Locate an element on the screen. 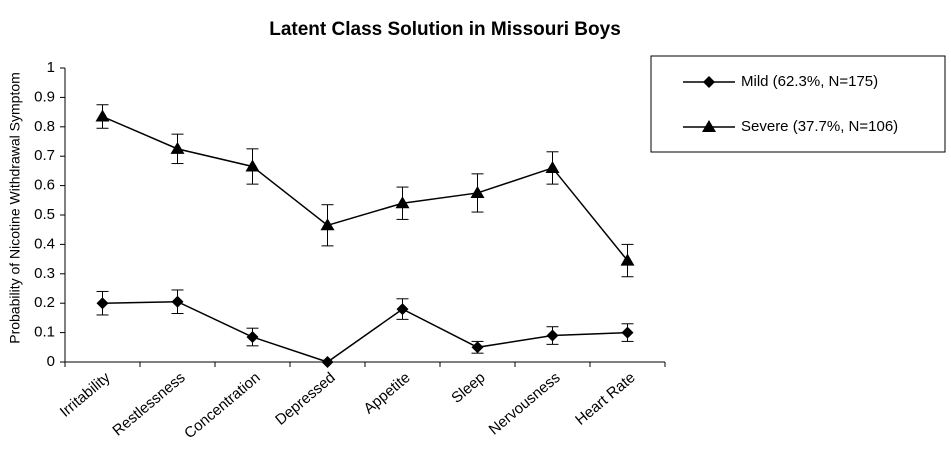 The height and width of the screenshot is (474, 951). y-tick-label: 0.4 is located at coordinates (44, 243).